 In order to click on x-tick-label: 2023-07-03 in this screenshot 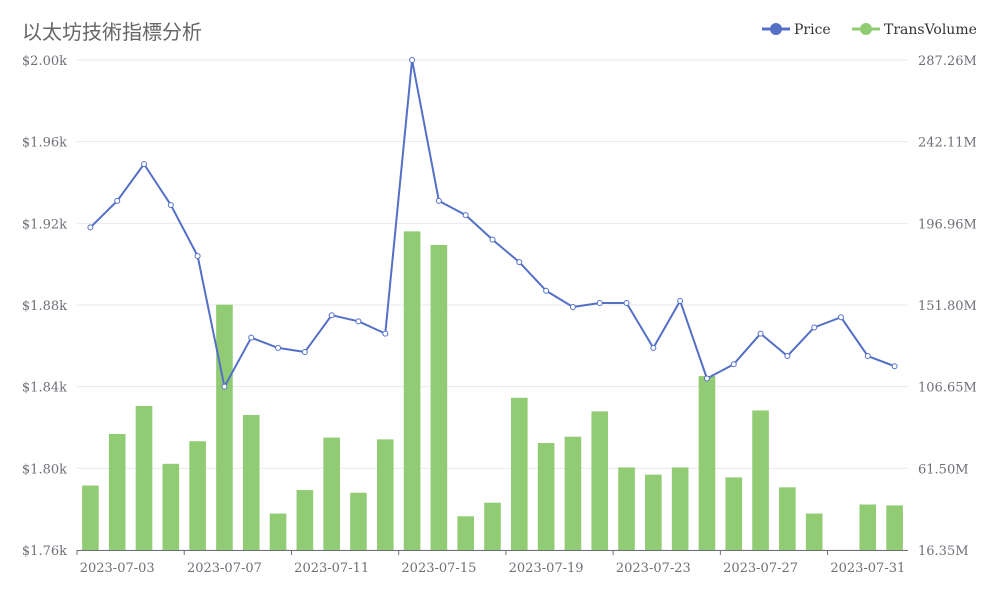, I will do `click(117, 568)`.